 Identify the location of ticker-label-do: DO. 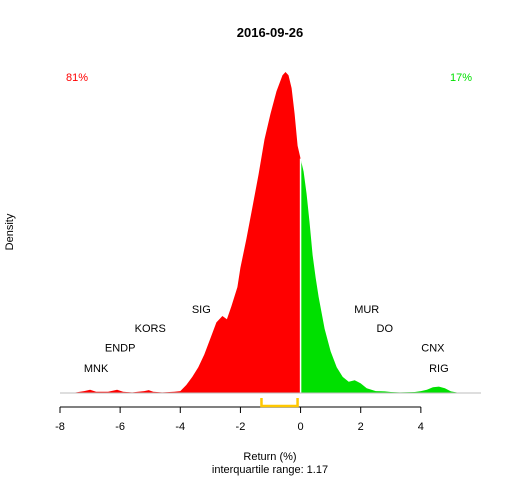
(385, 329).